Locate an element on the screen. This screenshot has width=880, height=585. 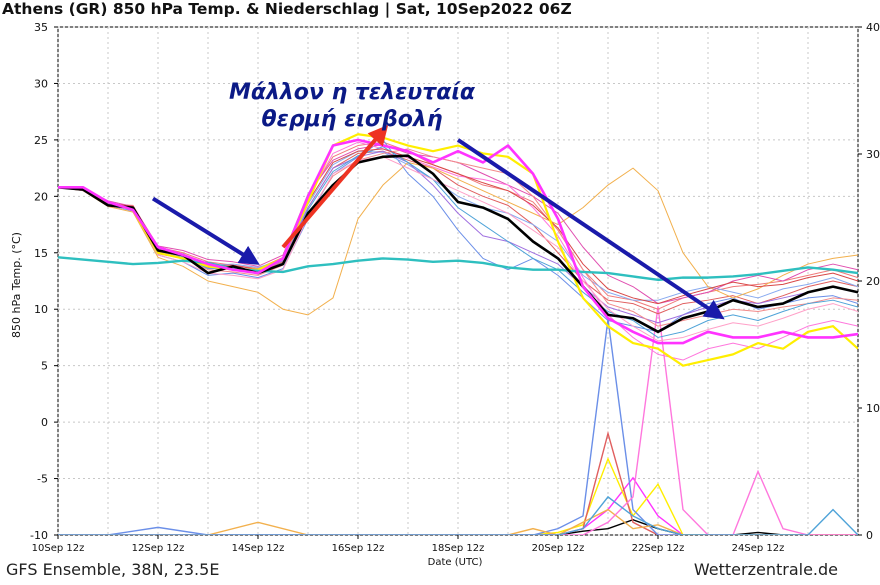
y-tick-label: 35 is located at coordinates (41, 27).